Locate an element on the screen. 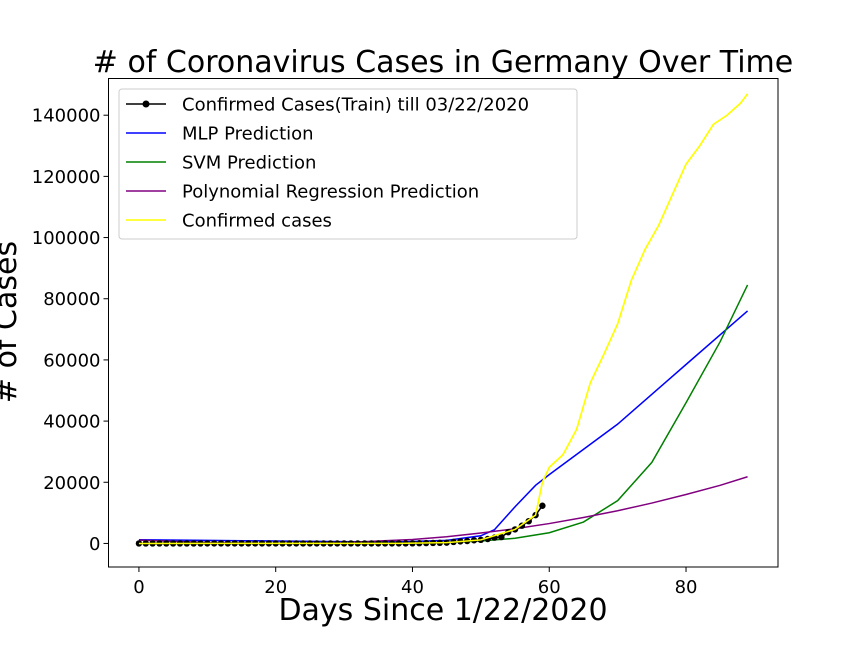 The image size is (864, 648). legend-entry-svm-prediction: SVM Prediction is located at coordinates (221, 163).